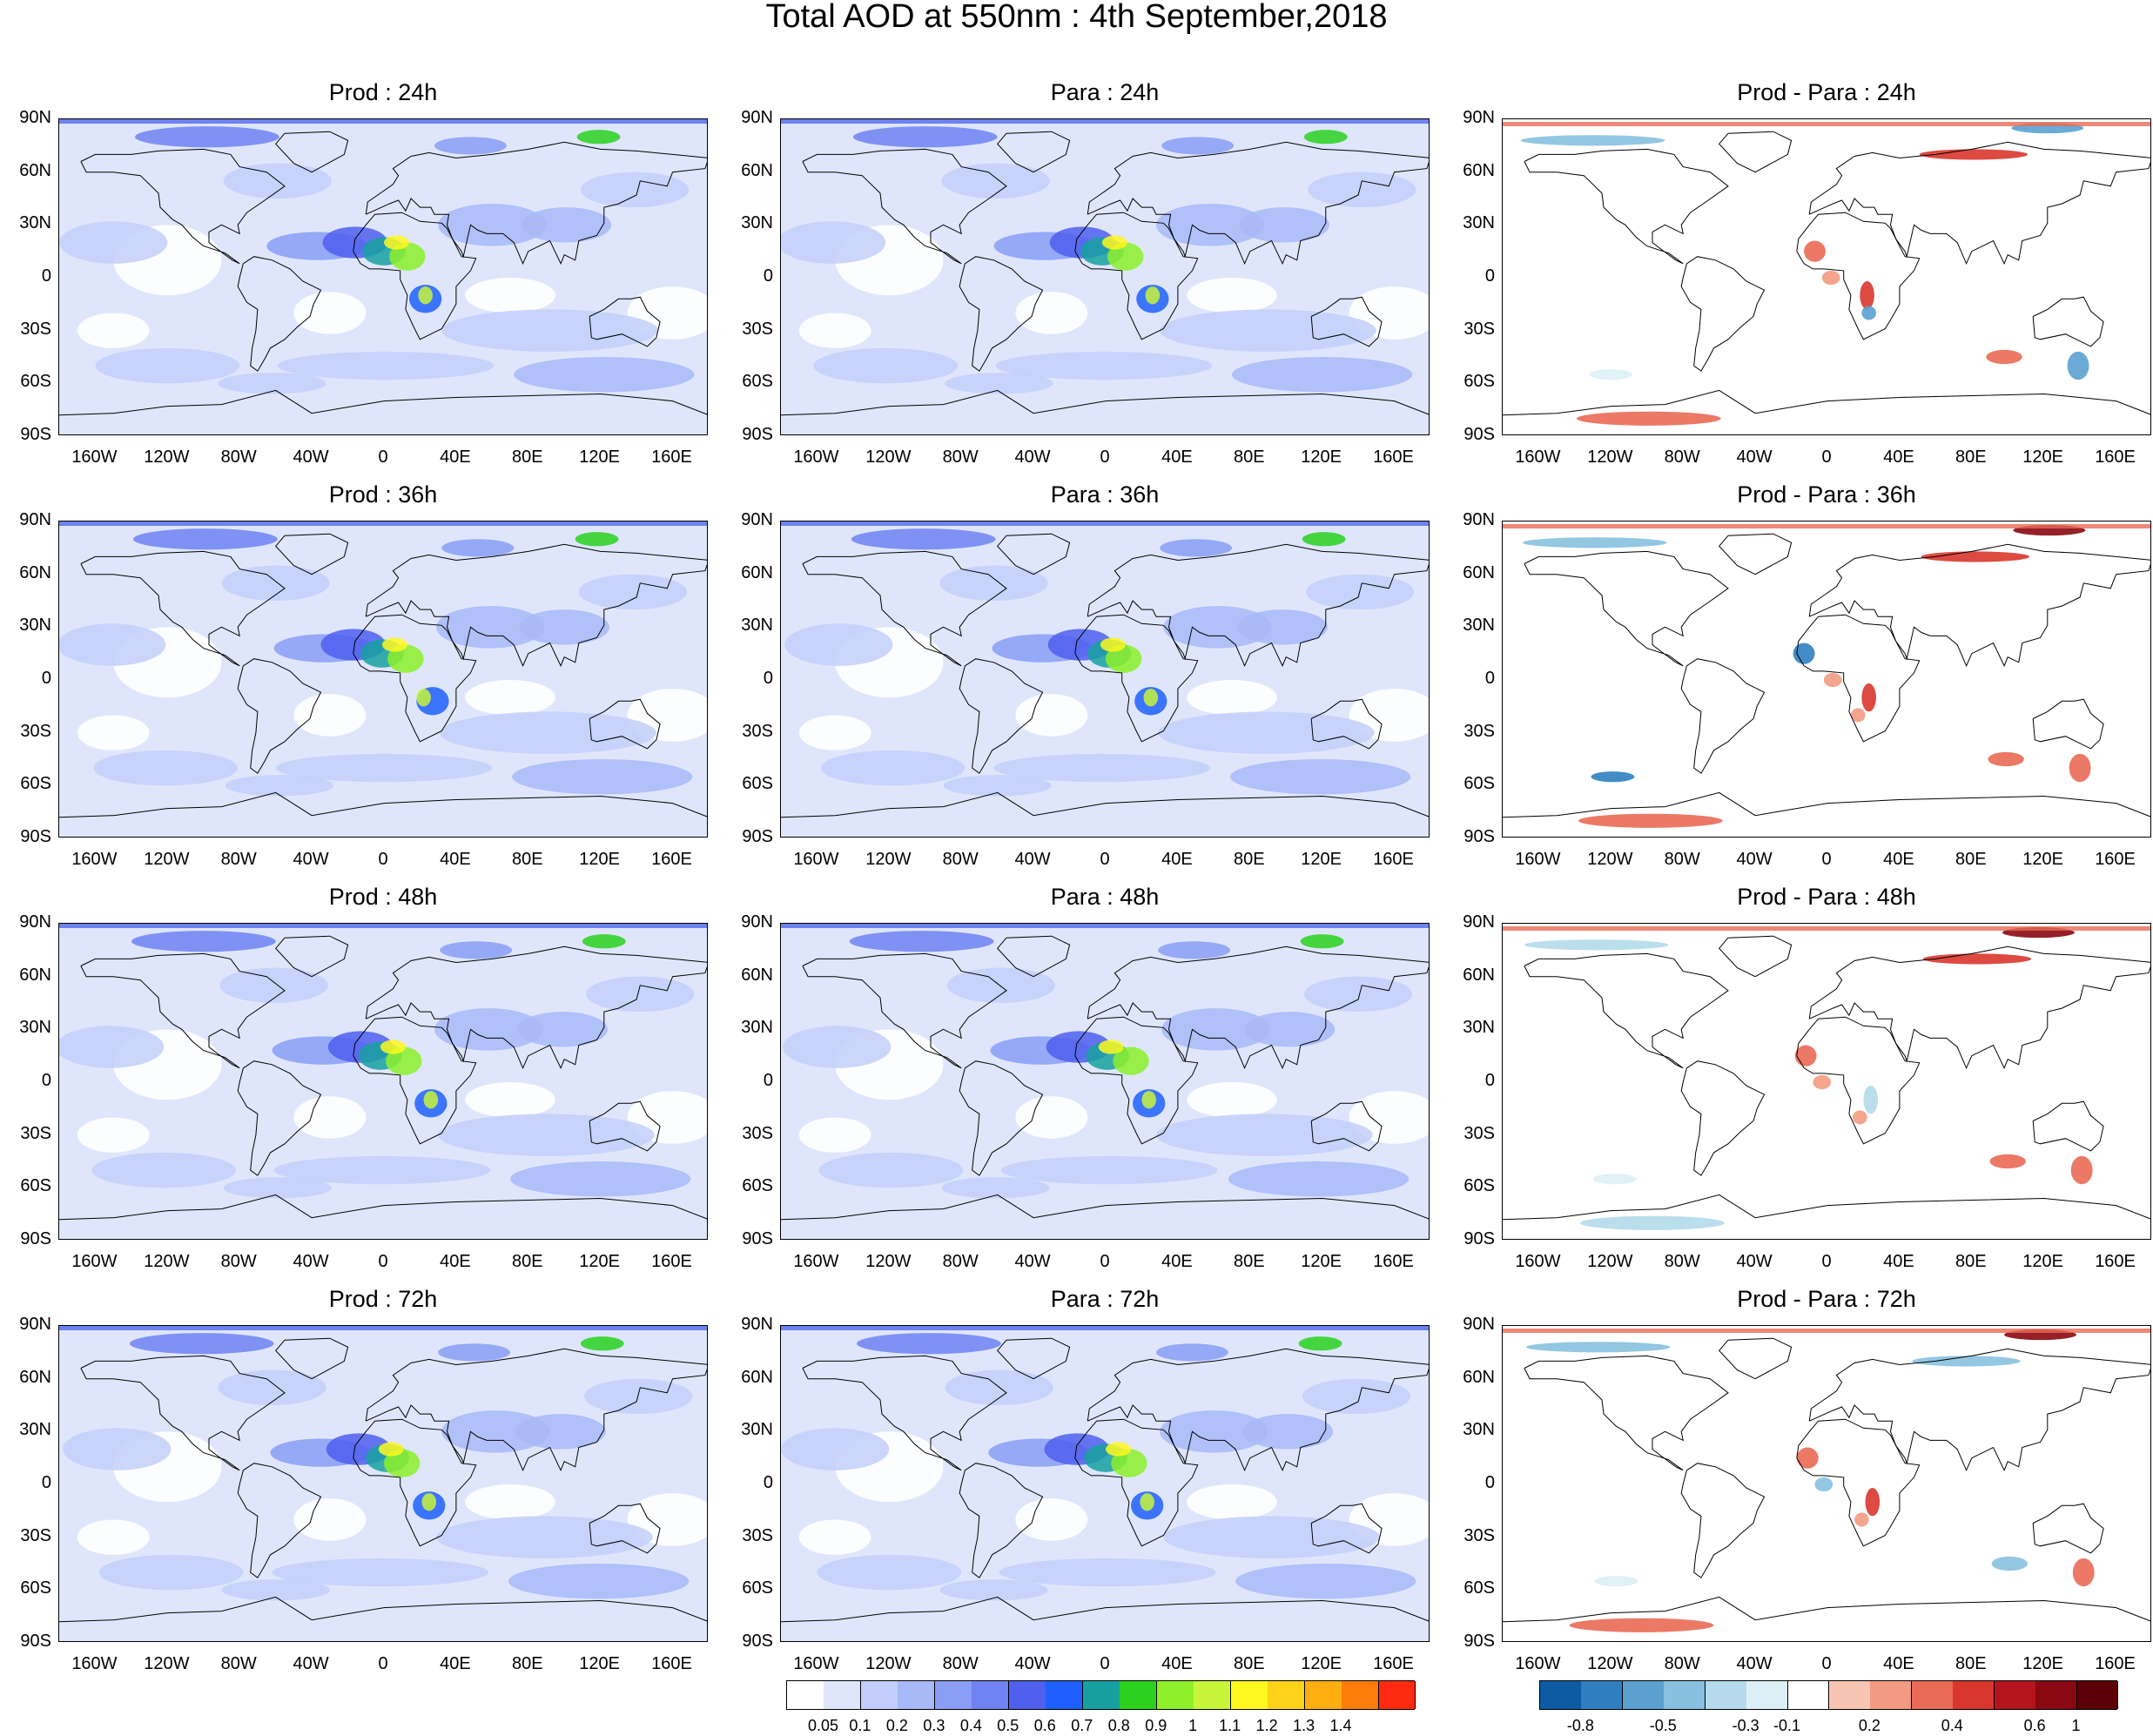 The width and height of the screenshot is (2153, 1736). Describe the element at coordinates (1826, 1299) in the screenshot. I see `panel-title: Prod - Para : 72h` at that location.